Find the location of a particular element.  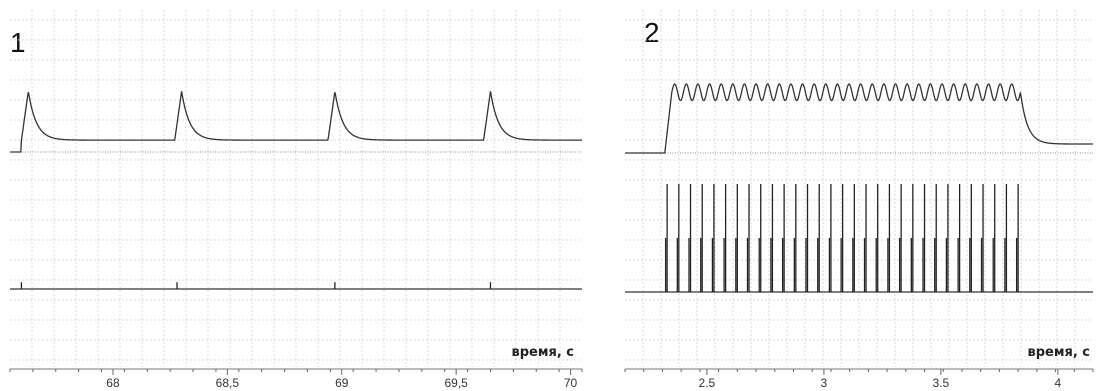

panel-1-label: 1 is located at coordinates (18, 42).